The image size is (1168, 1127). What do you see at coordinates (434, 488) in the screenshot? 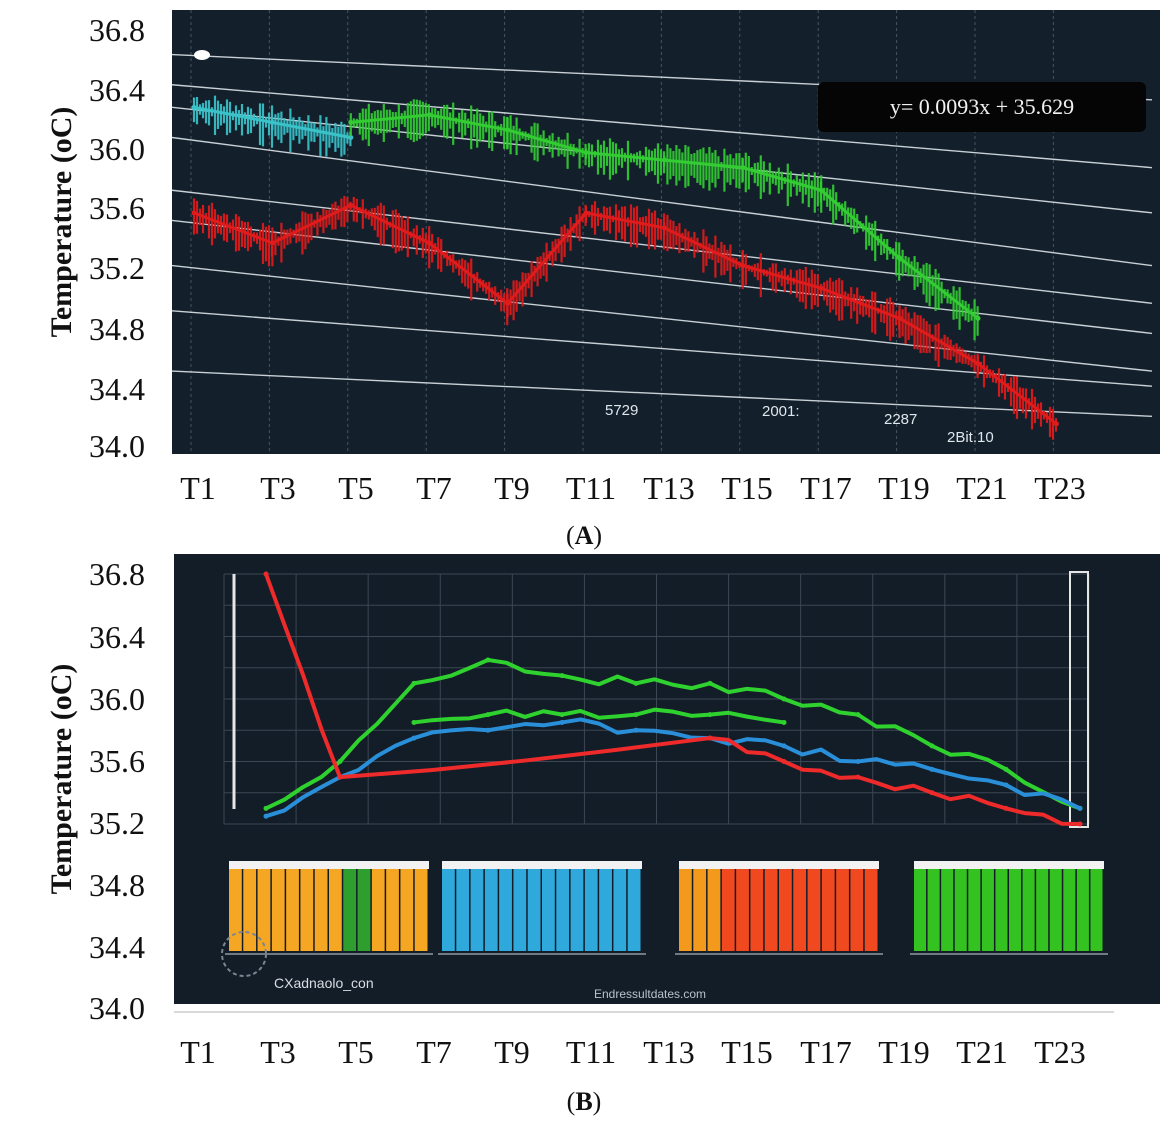
I see `panel-a-xtick: T7` at bounding box center [434, 488].